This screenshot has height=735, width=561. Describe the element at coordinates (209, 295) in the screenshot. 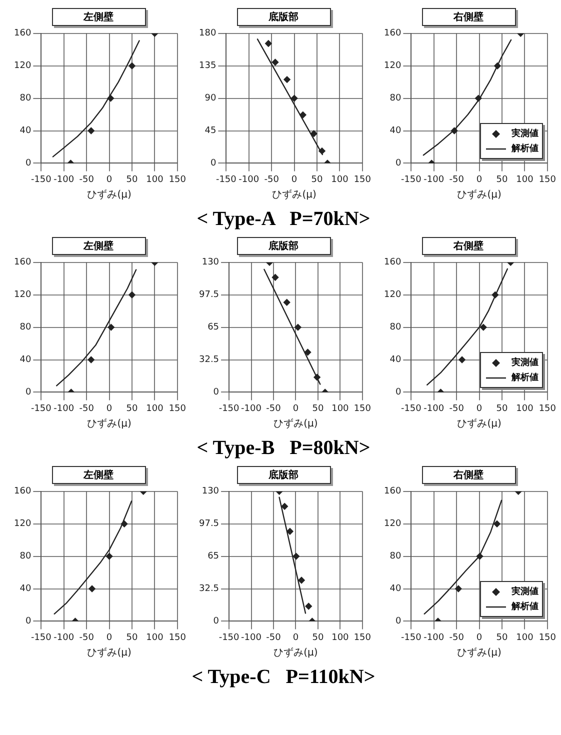

I see `y-tick-label: 97.5` at that location.